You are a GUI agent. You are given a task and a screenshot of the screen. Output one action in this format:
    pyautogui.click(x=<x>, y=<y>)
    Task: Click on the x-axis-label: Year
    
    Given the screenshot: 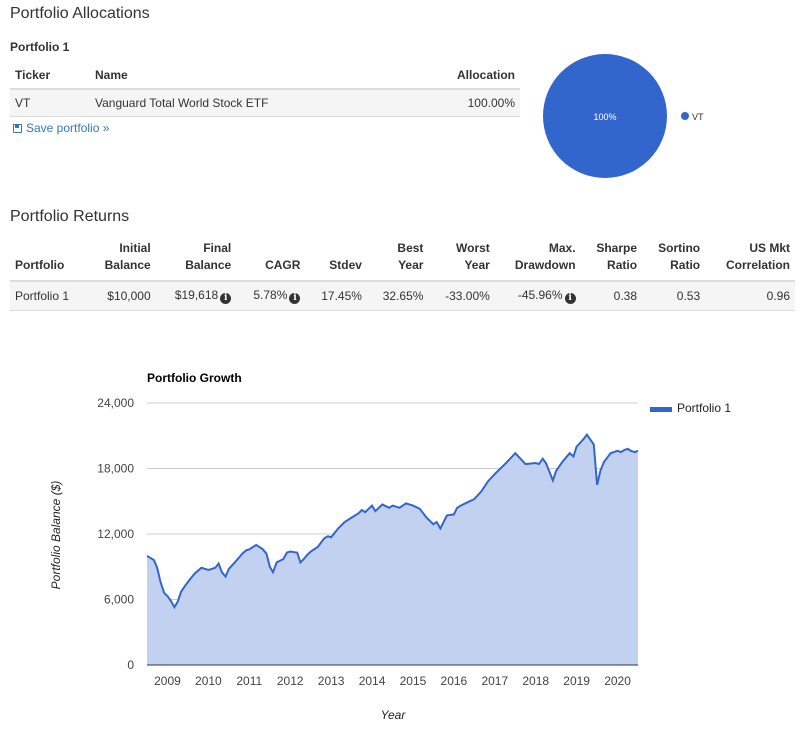 What is the action you would take?
    pyautogui.click(x=394, y=715)
    